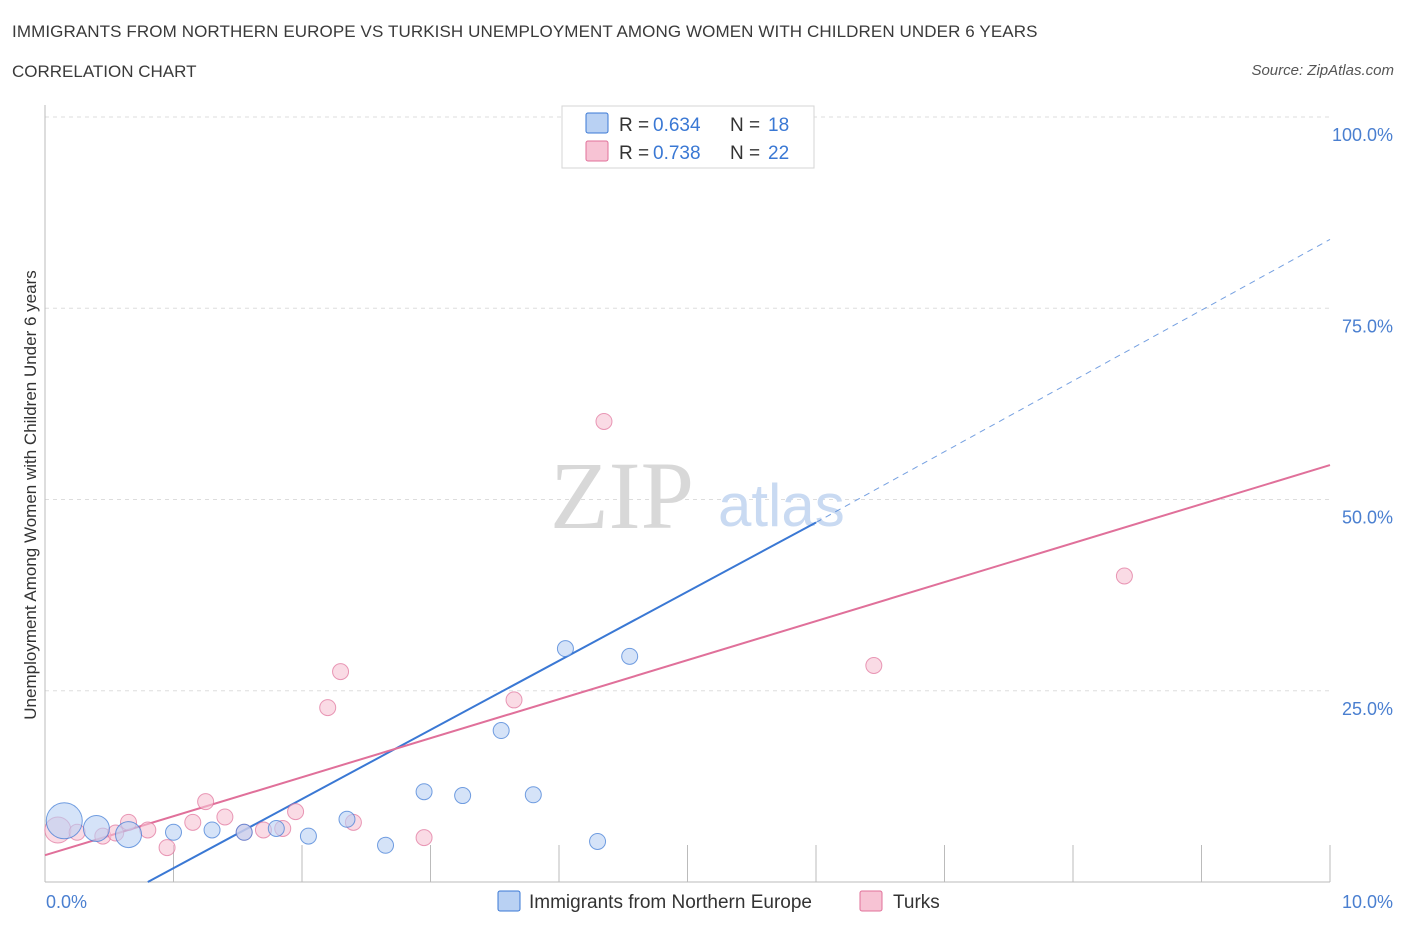 The height and width of the screenshot is (930, 1406). I want to click on y-tick-label: 75.0%, so click(1367, 326).